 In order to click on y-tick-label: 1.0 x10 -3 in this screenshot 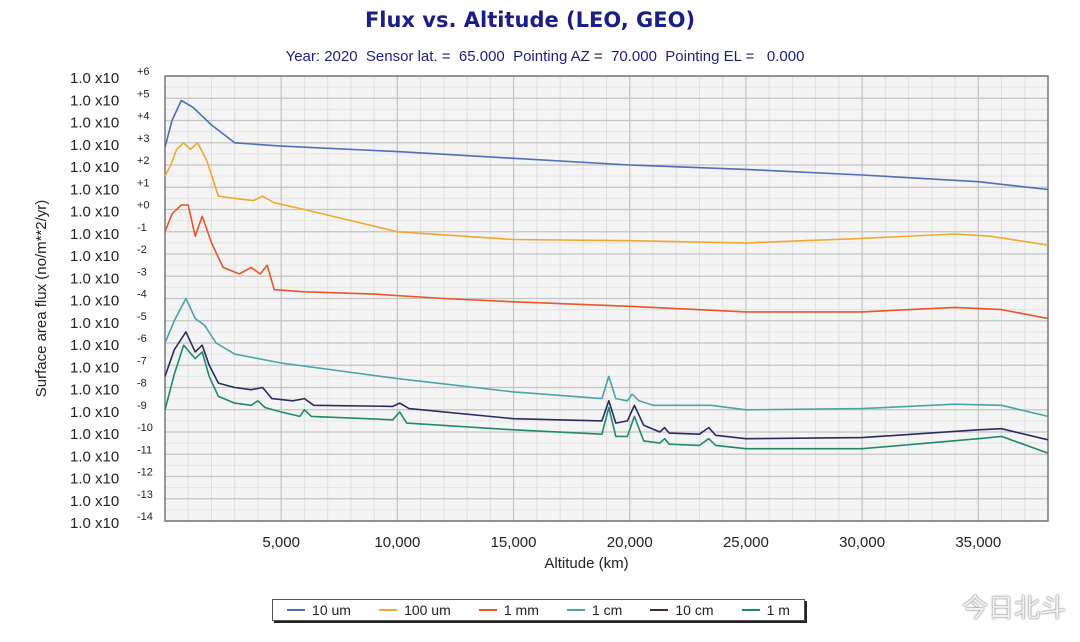, I will do `click(108, 276)`.